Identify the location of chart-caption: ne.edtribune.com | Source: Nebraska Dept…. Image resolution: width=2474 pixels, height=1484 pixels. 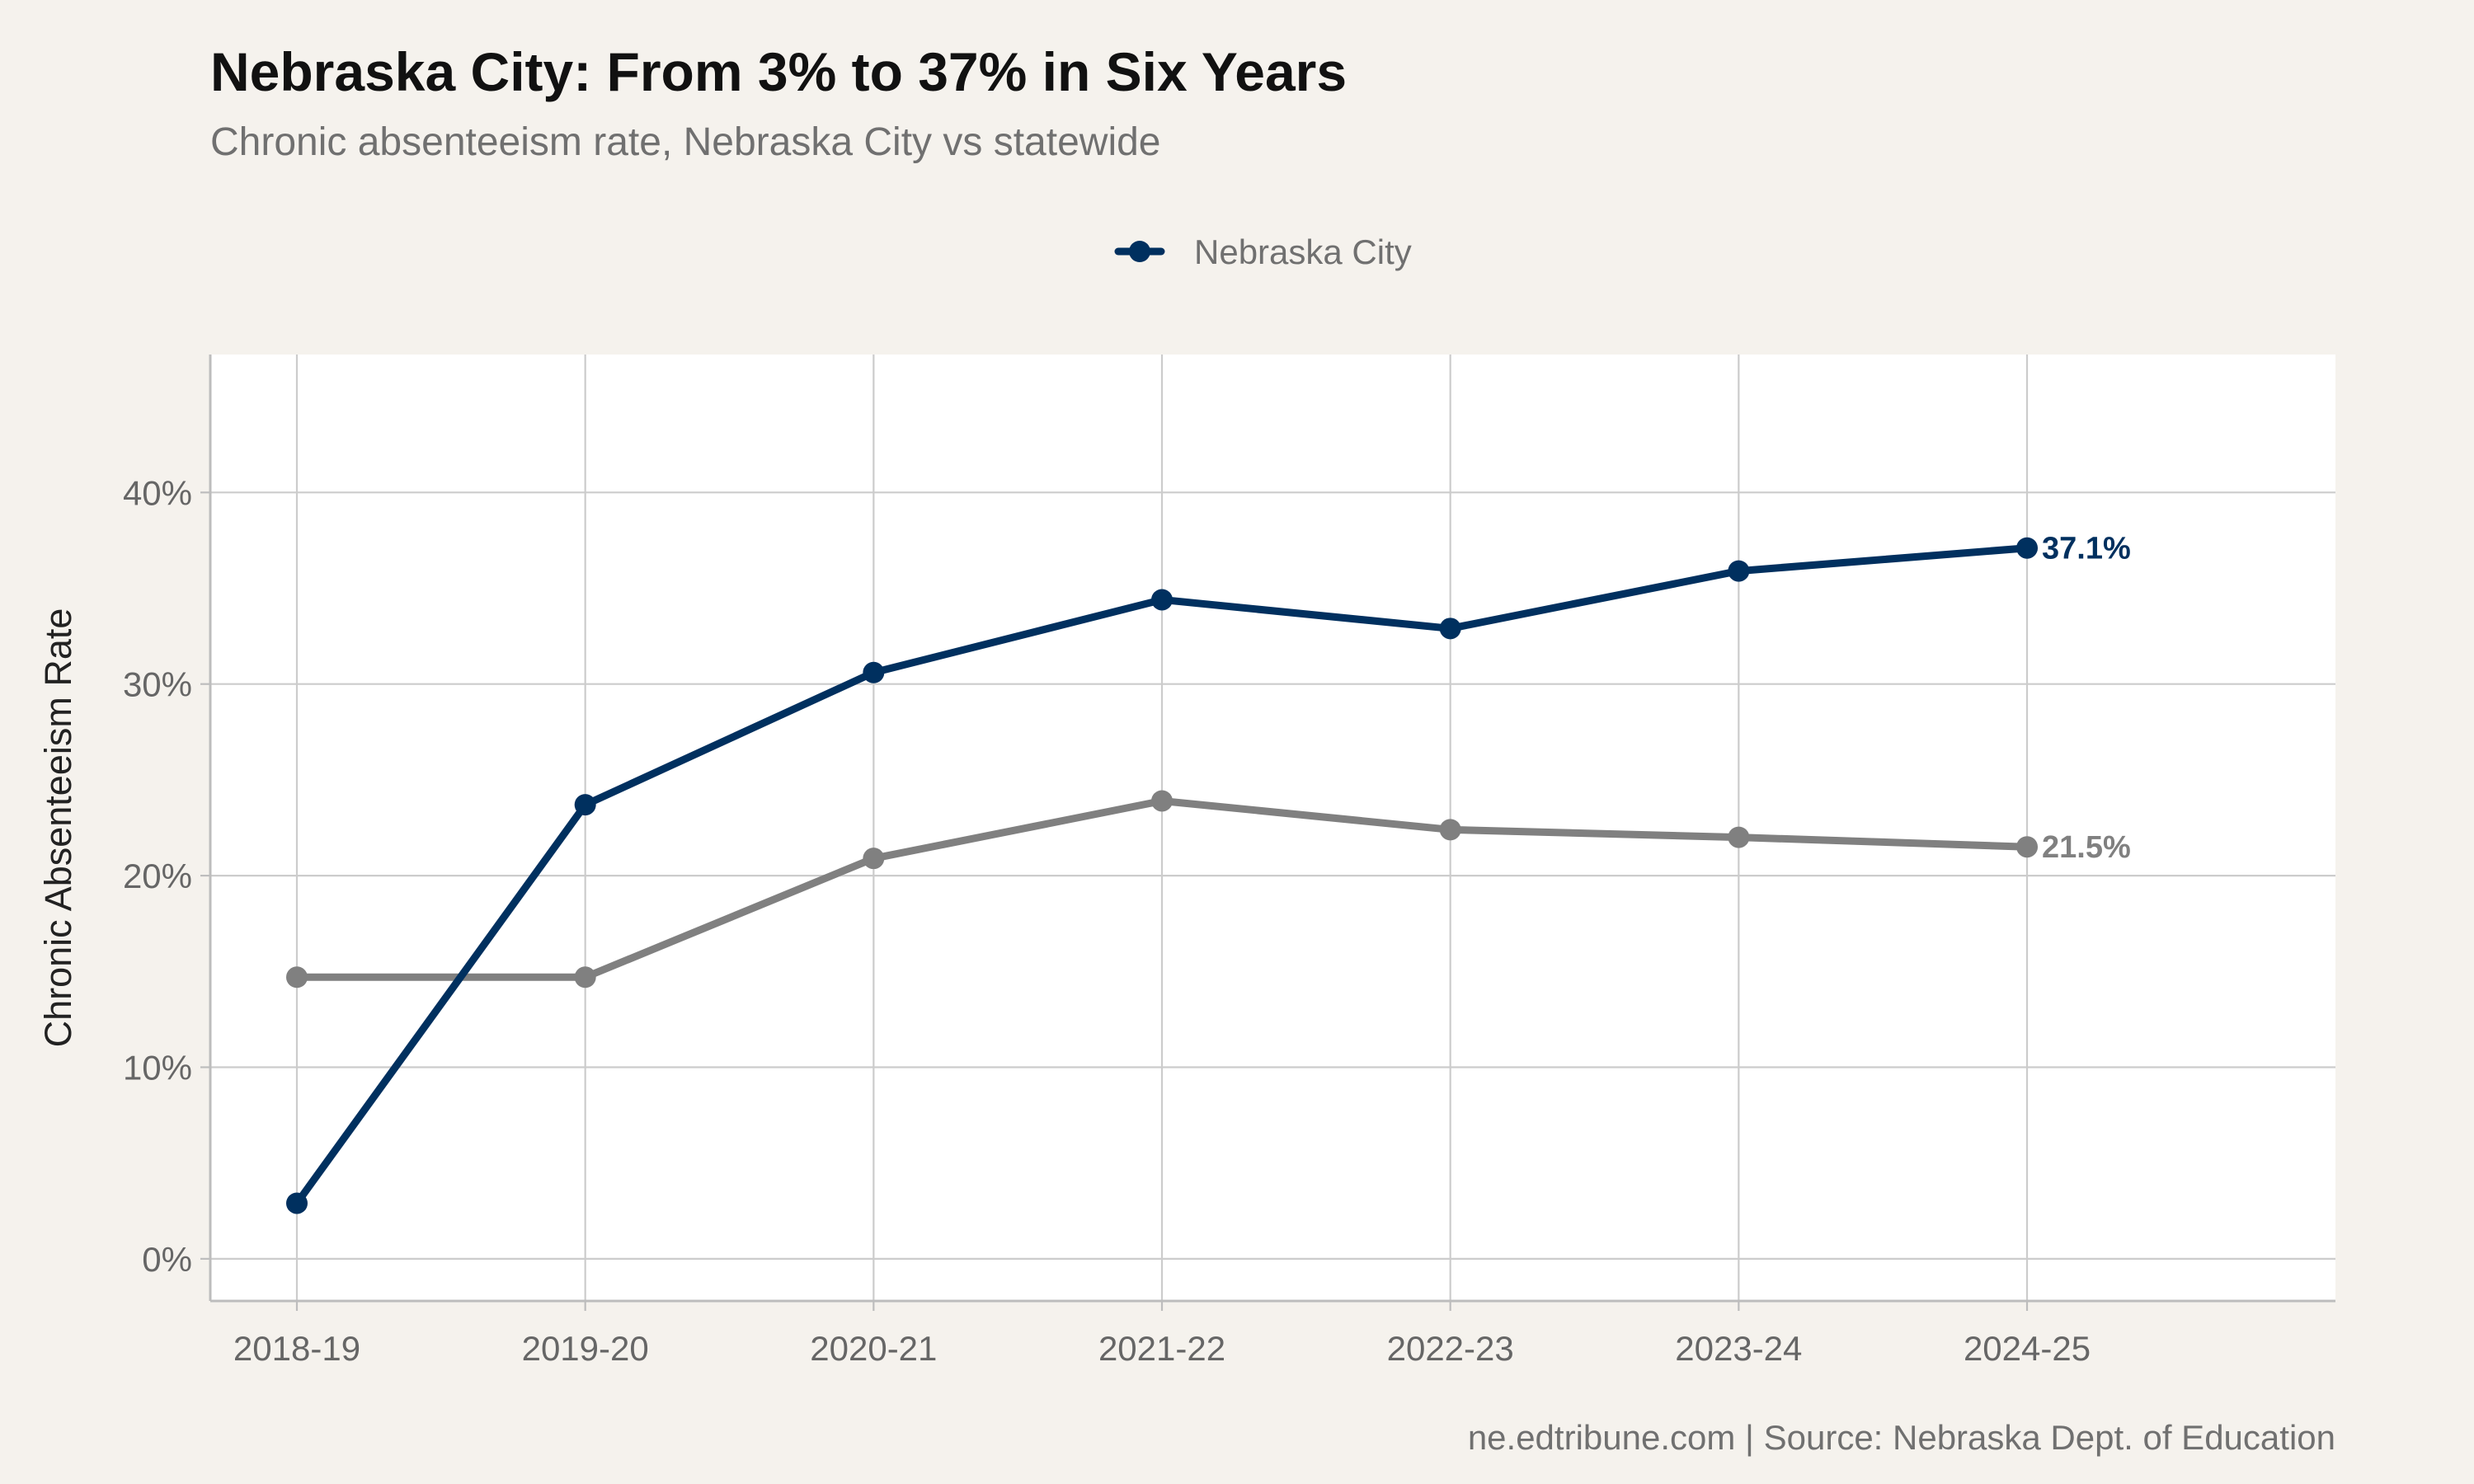
(1901, 1437).